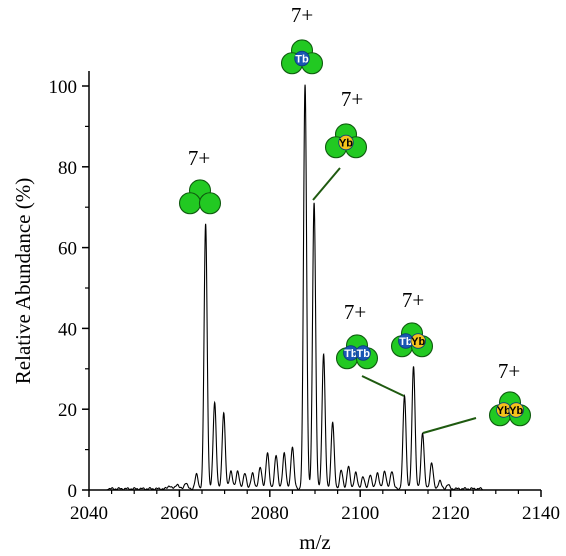 The image size is (566, 556). Describe the element at coordinates (67, 329) in the screenshot. I see `y-tick-label: 40` at that location.